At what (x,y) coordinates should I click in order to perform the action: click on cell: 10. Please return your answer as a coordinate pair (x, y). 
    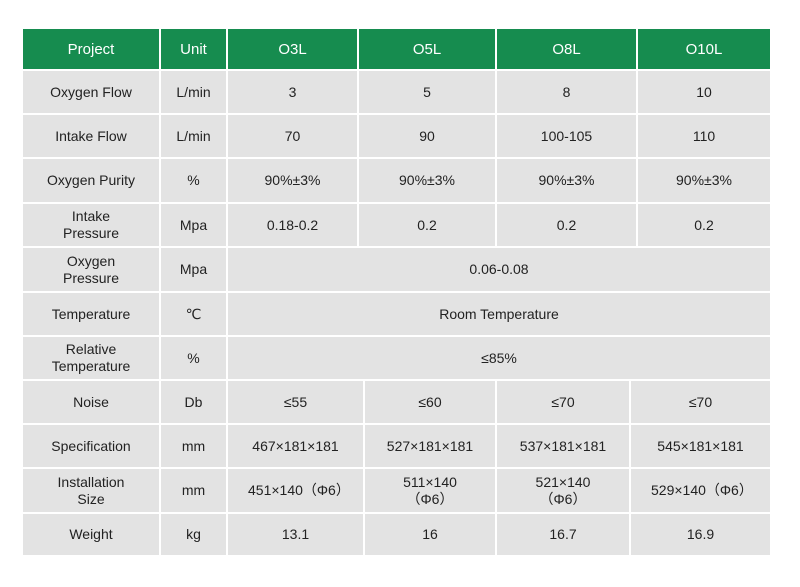
    Looking at the image, I should click on (704, 92).